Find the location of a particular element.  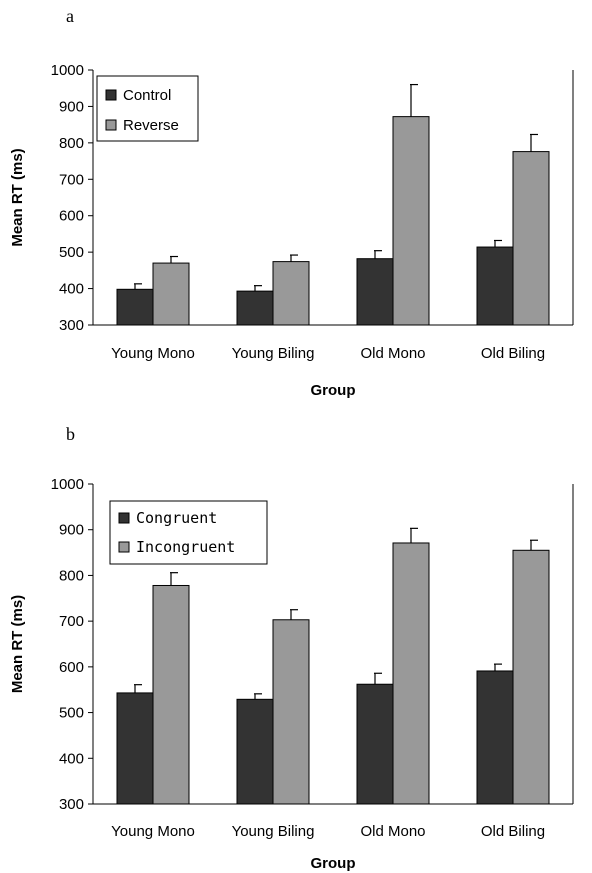

legend-label: Incongruent is located at coordinates (185, 547).